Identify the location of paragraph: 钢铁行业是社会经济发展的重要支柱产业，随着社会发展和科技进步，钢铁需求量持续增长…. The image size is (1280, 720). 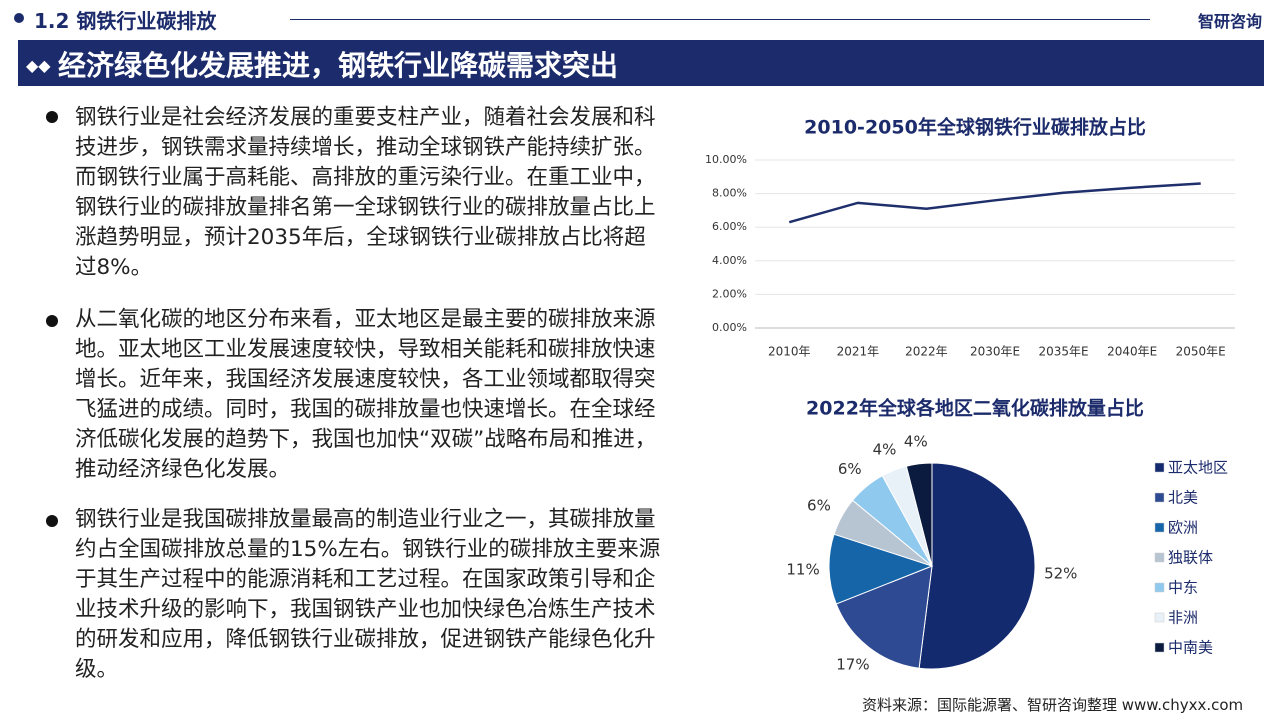
(365, 192).